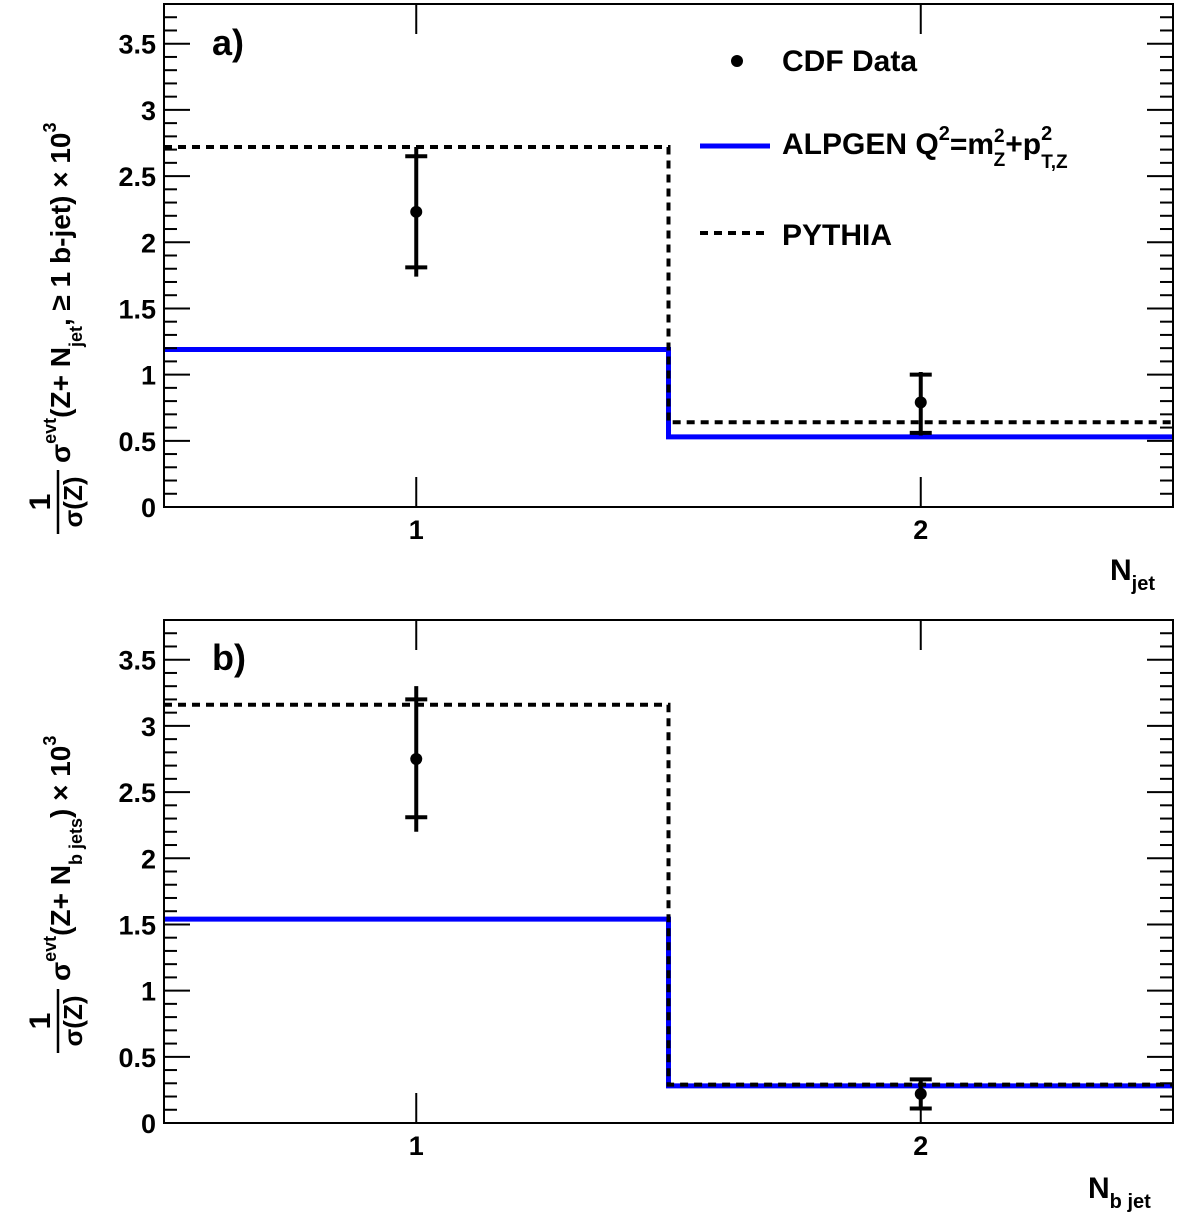  Describe the element at coordinates (40, 502) in the screenshot. I see `panel-a-y-frac-num: 1` at that location.